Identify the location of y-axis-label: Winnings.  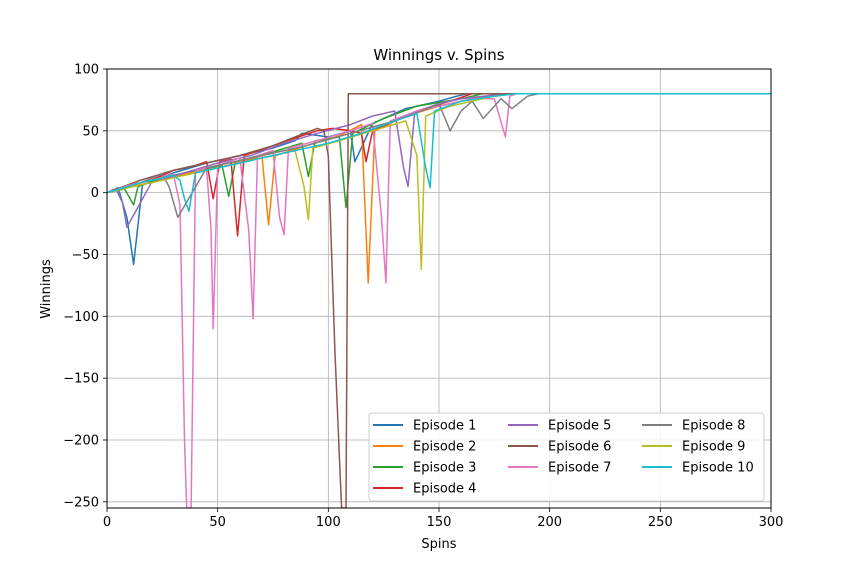
(46, 289).